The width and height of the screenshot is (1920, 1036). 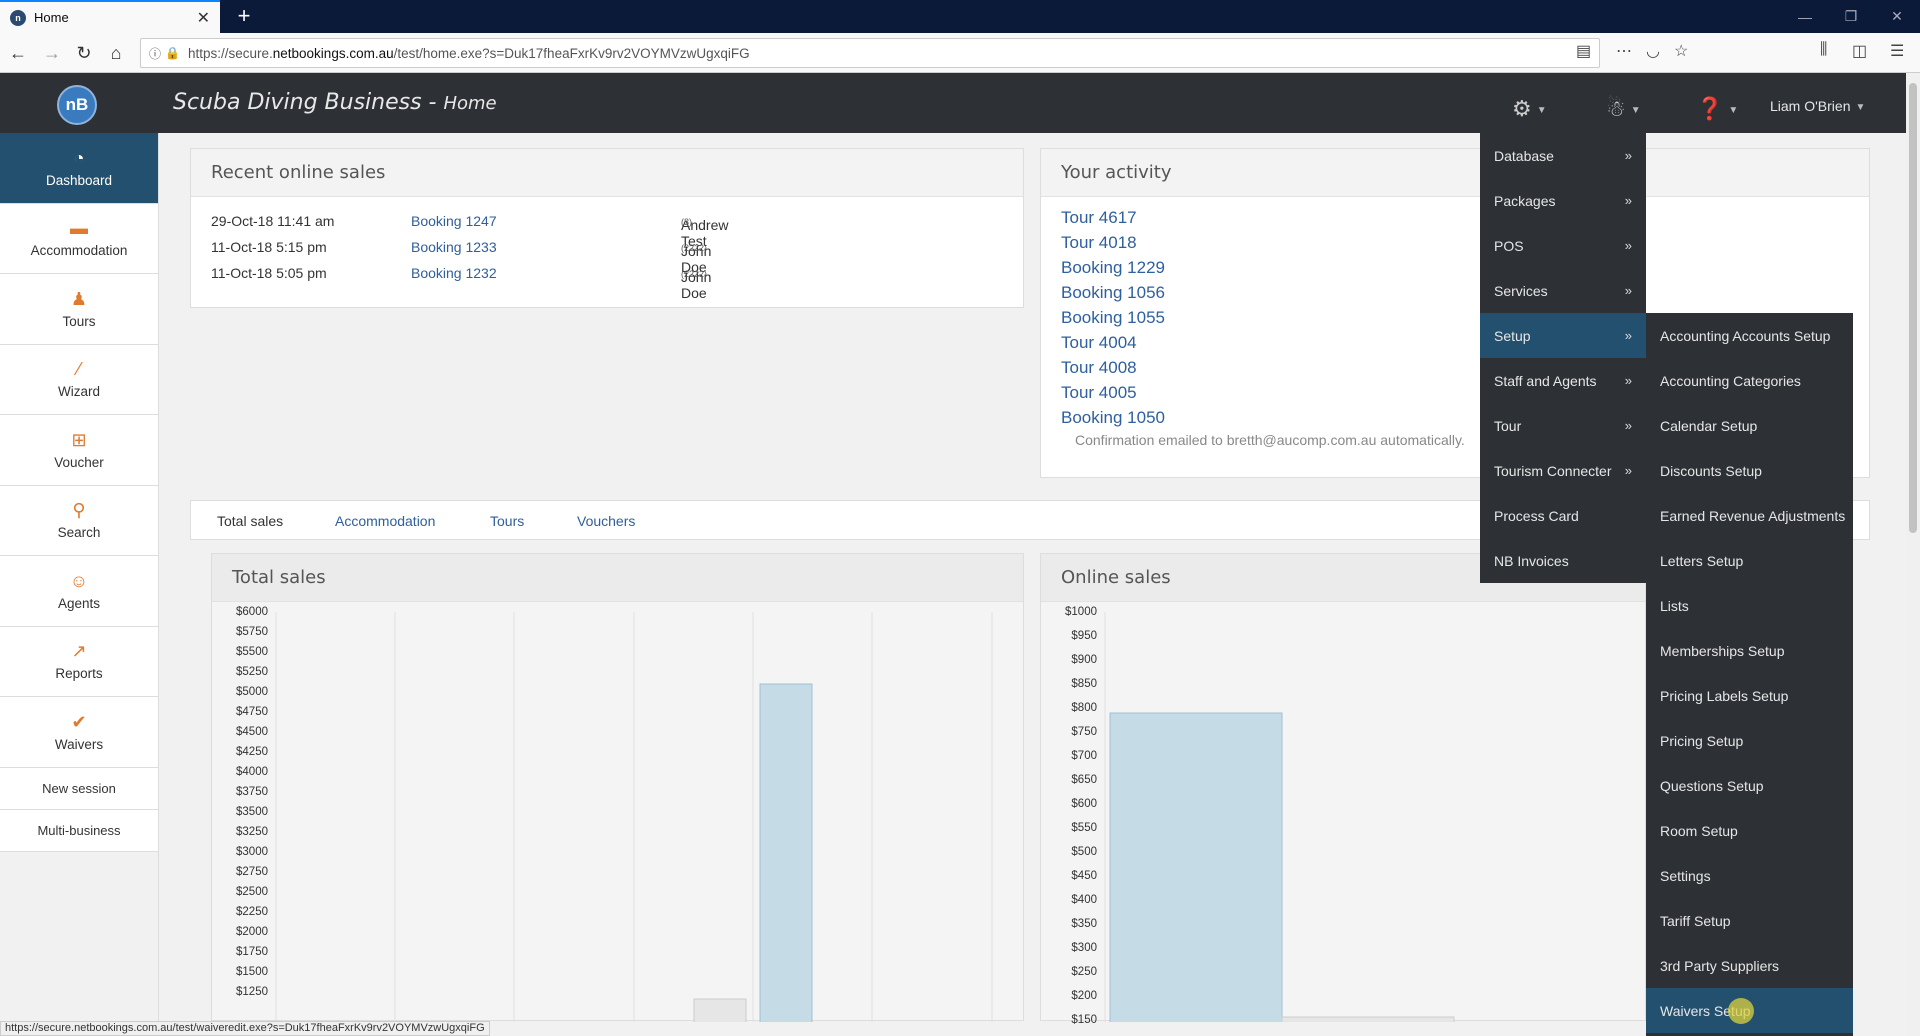 I want to click on submenu-item-discounts-setup: Discounts Setup, so click(x=1749, y=470).